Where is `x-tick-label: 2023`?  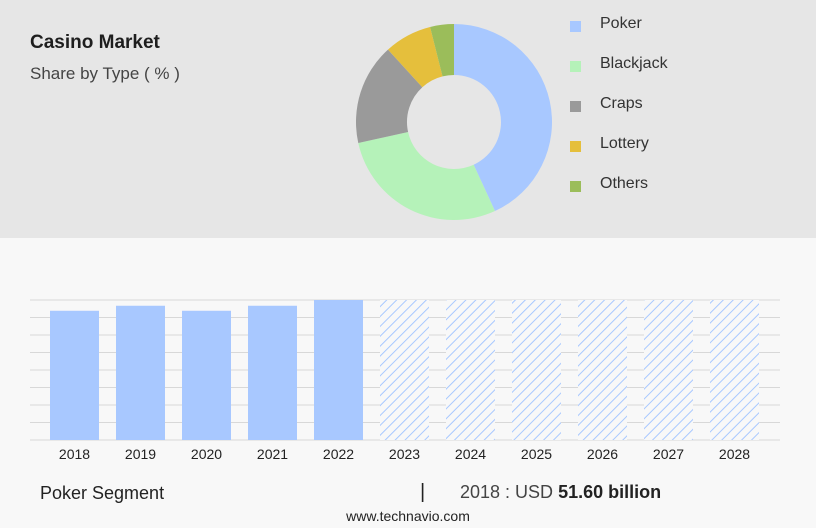
x-tick-label: 2023 is located at coordinates (404, 454).